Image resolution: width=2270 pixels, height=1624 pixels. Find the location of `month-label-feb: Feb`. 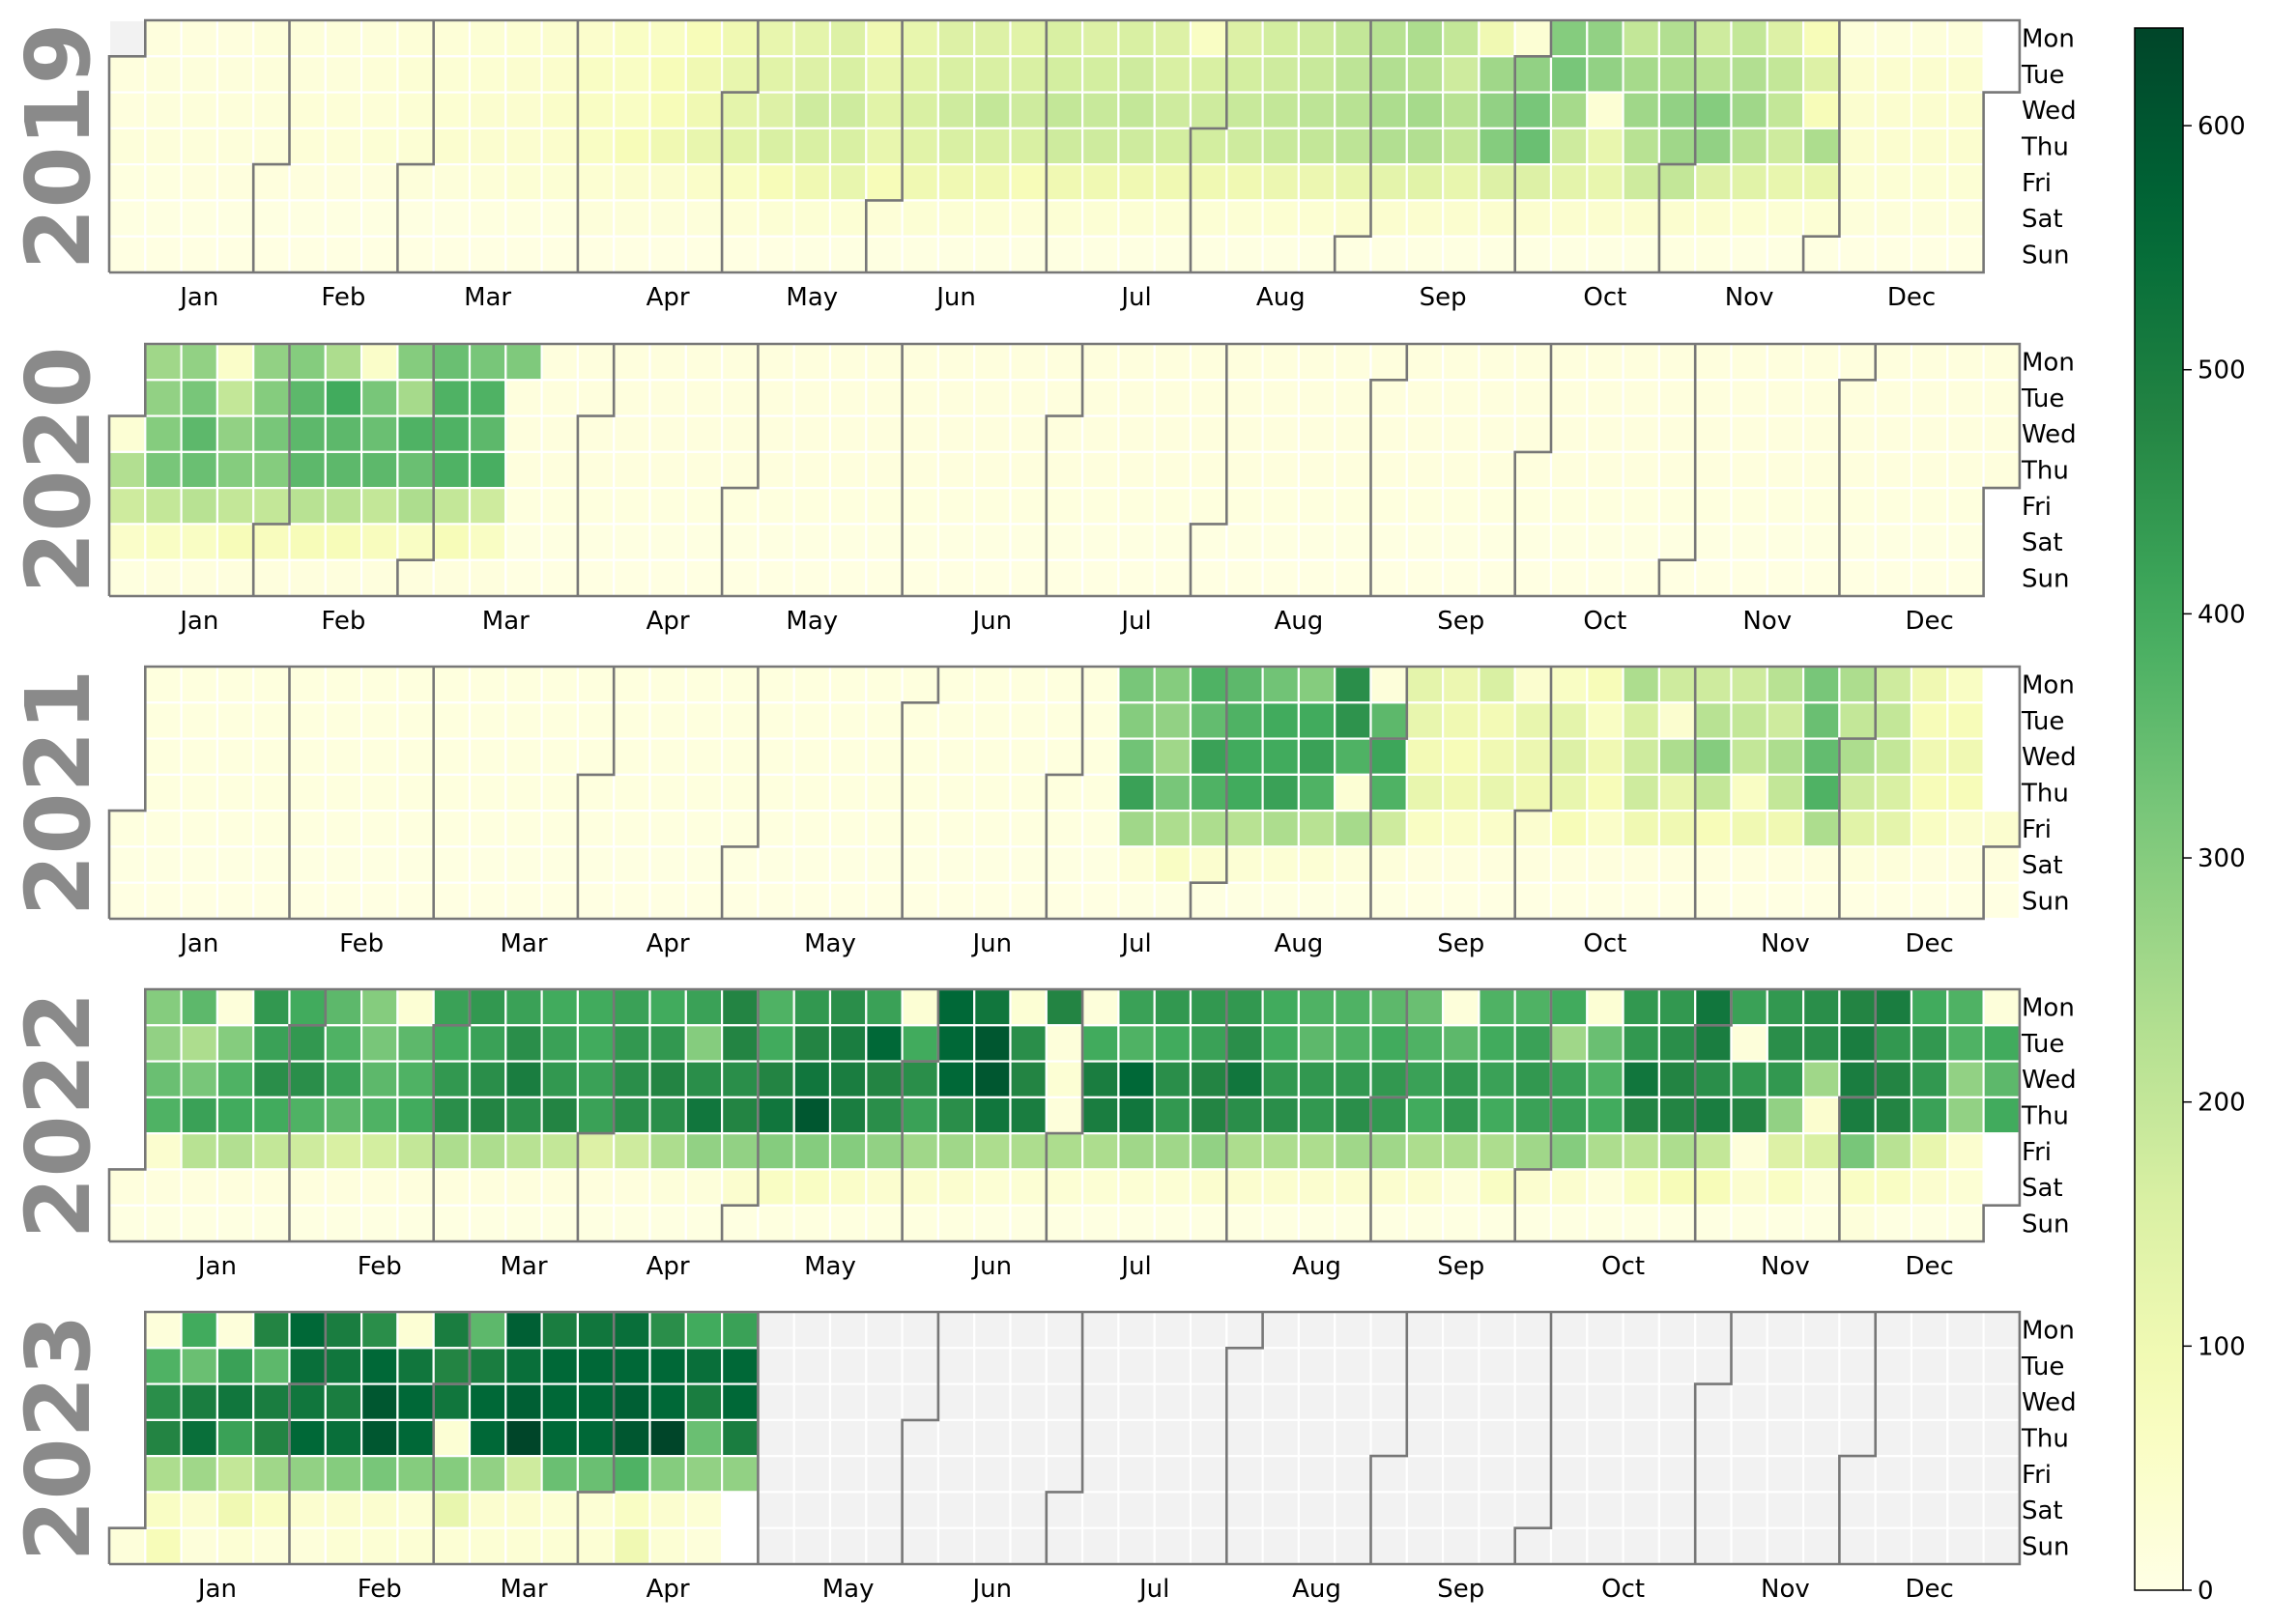

month-label-feb: Feb is located at coordinates (343, 297).